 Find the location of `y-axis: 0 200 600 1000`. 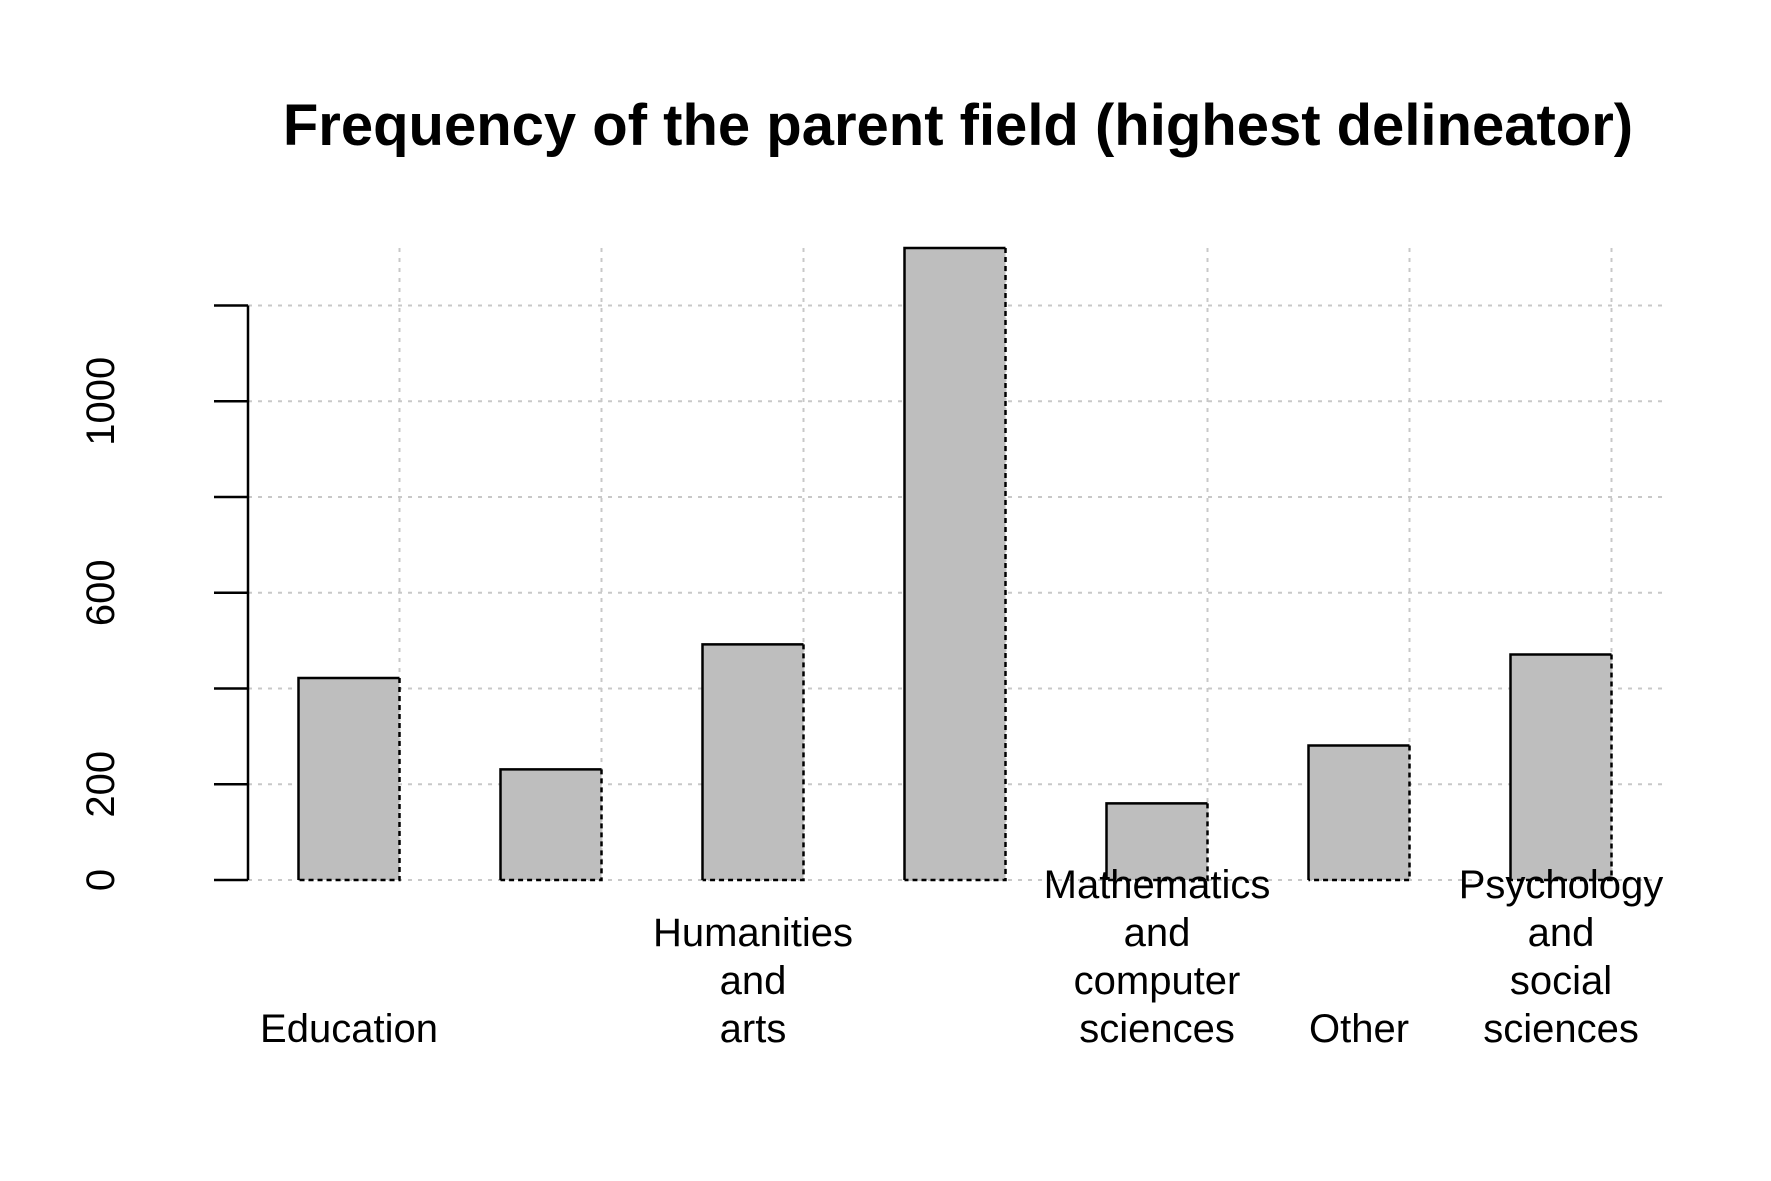

y-axis: 0 200 600 1000 is located at coordinates (164, 597).